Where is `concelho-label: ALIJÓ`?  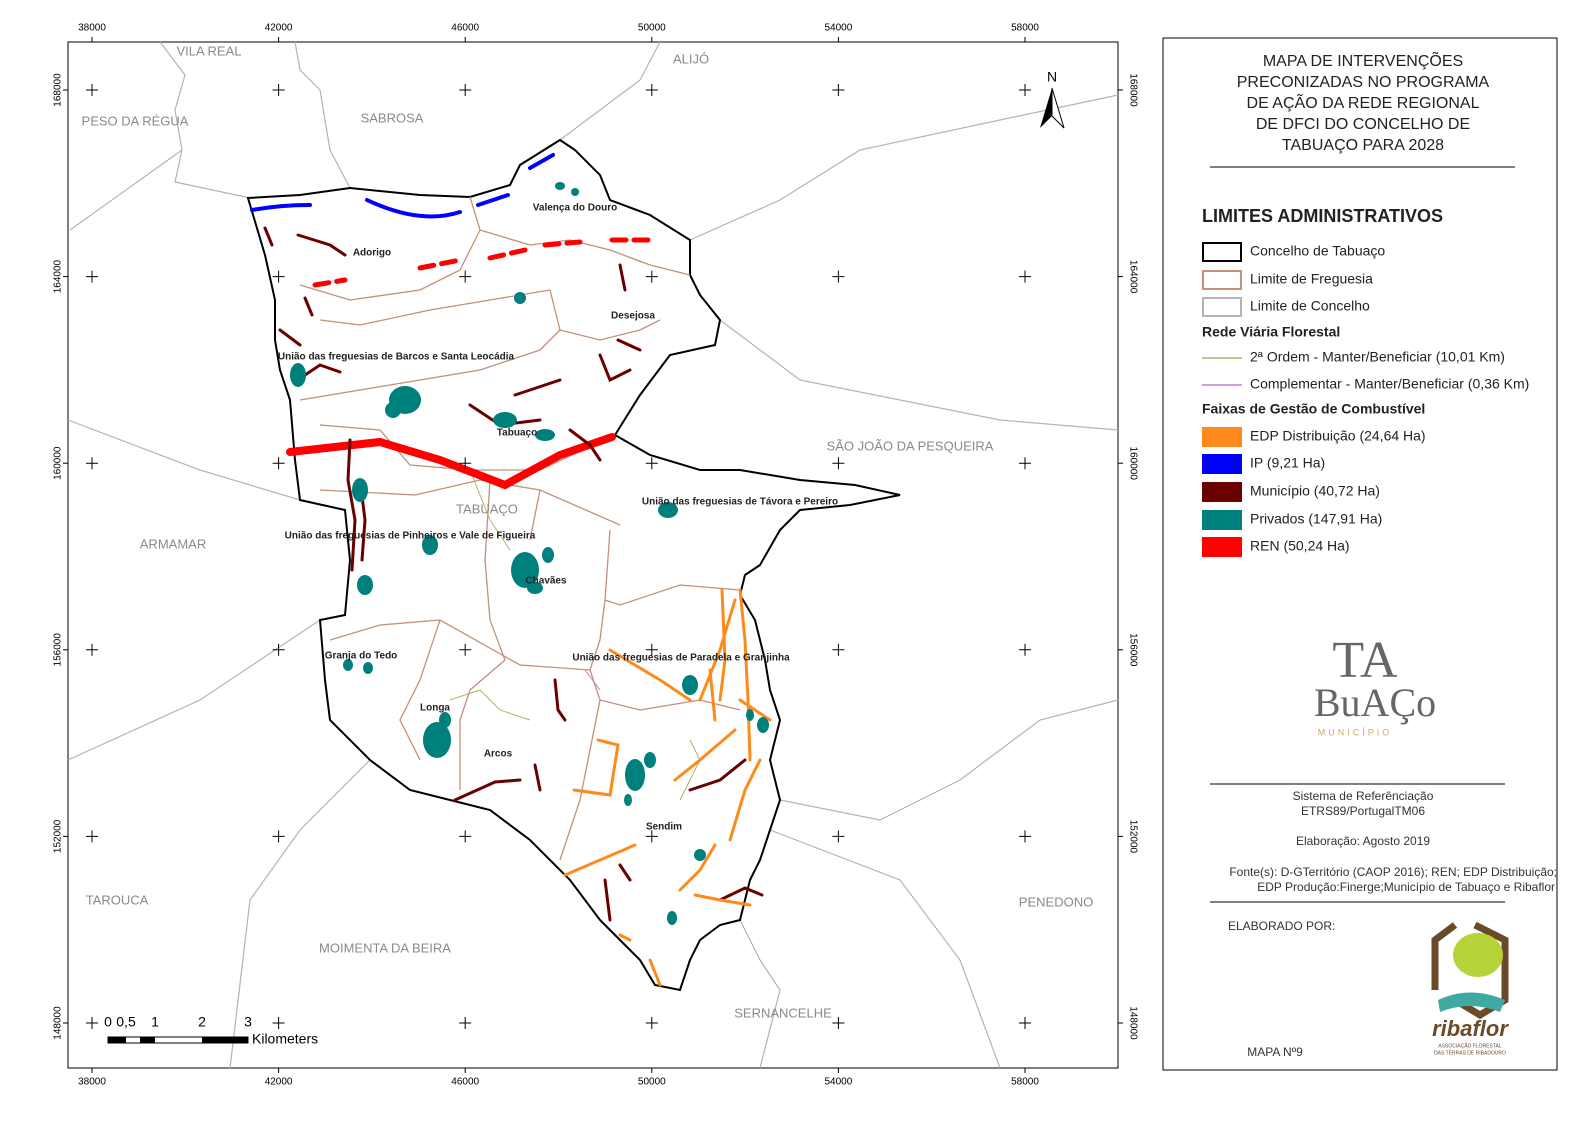
concelho-label: ALIJÓ is located at coordinates (691, 58).